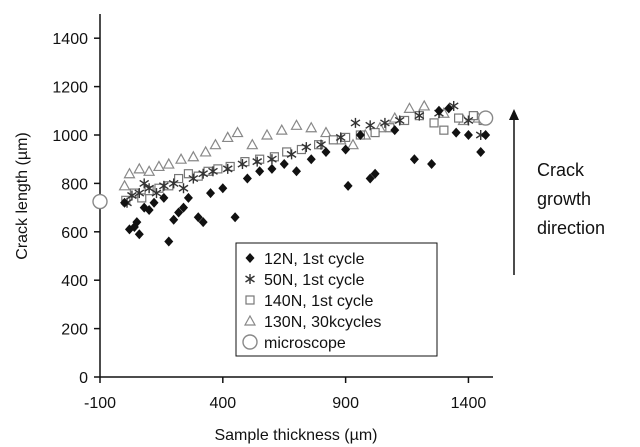 This screenshot has height=447, width=640. Describe the element at coordinates (74, 184) in the screenshot. I see `y-tick-label: 800` at that location.